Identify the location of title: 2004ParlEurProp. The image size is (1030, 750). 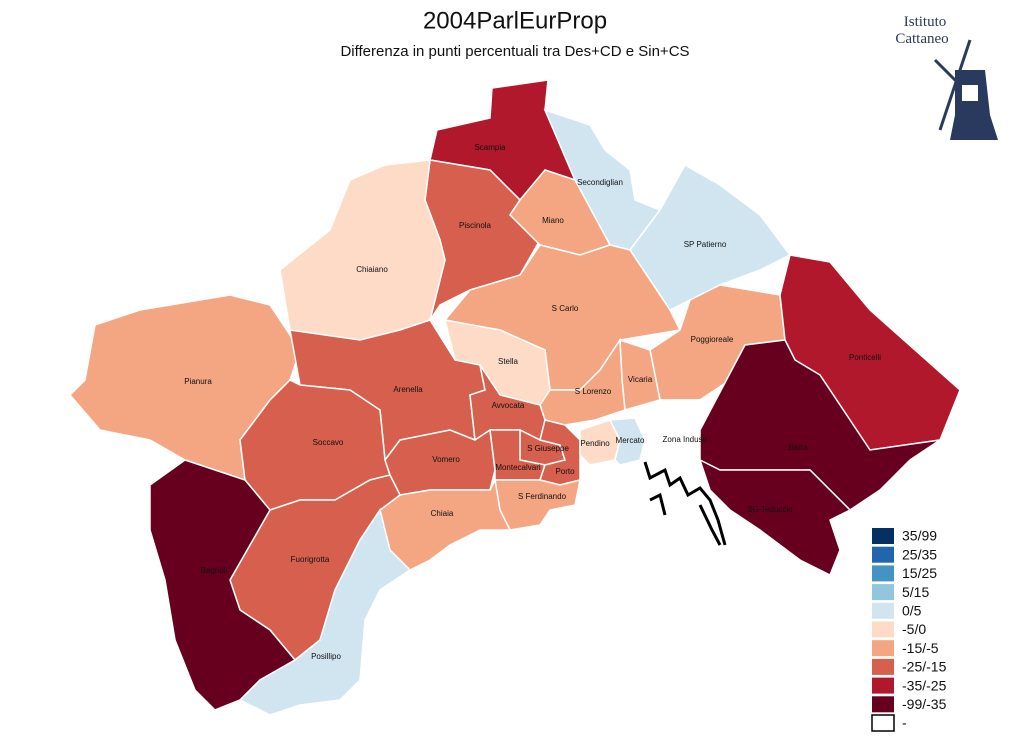
(515, 20).